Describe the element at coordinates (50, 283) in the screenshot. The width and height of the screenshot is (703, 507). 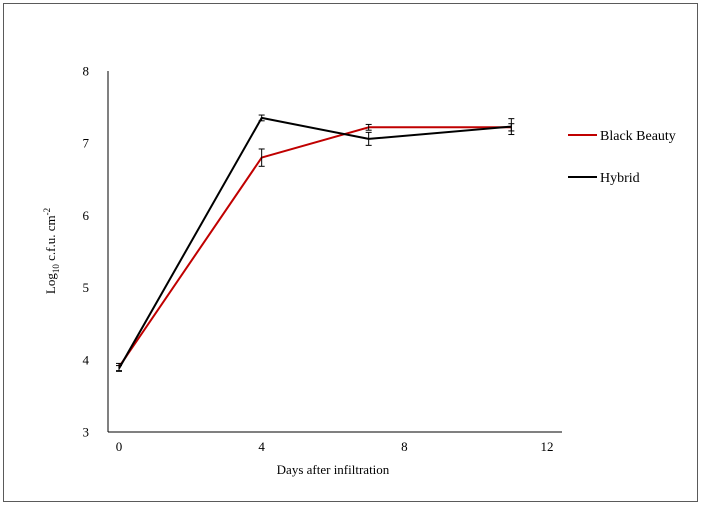
I see `y-axis-title-base: Log` at that location.